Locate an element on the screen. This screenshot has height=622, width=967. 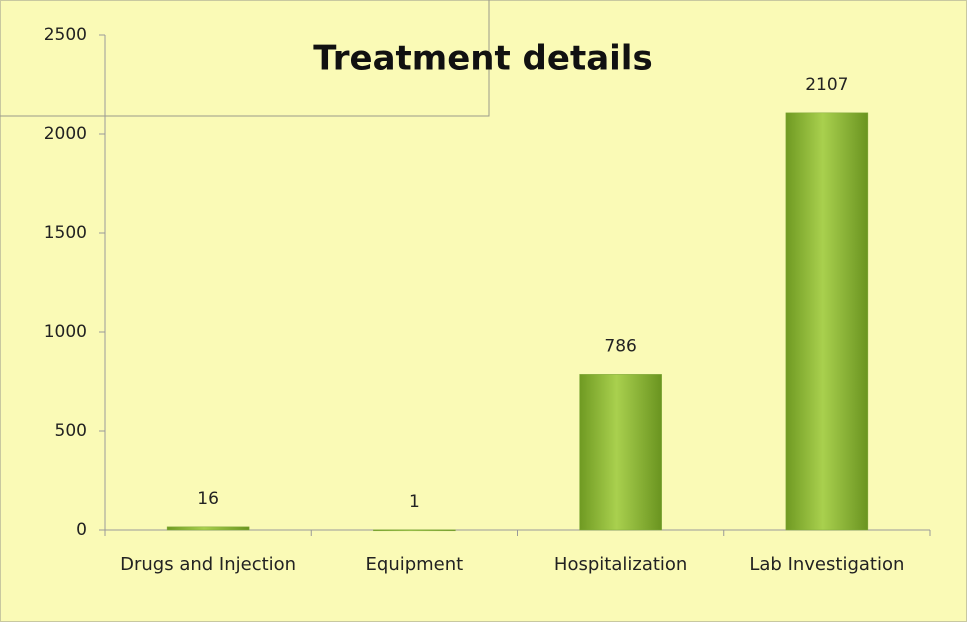
x-tick-label: Drugs and Injection is located at coordinates (208, 564).